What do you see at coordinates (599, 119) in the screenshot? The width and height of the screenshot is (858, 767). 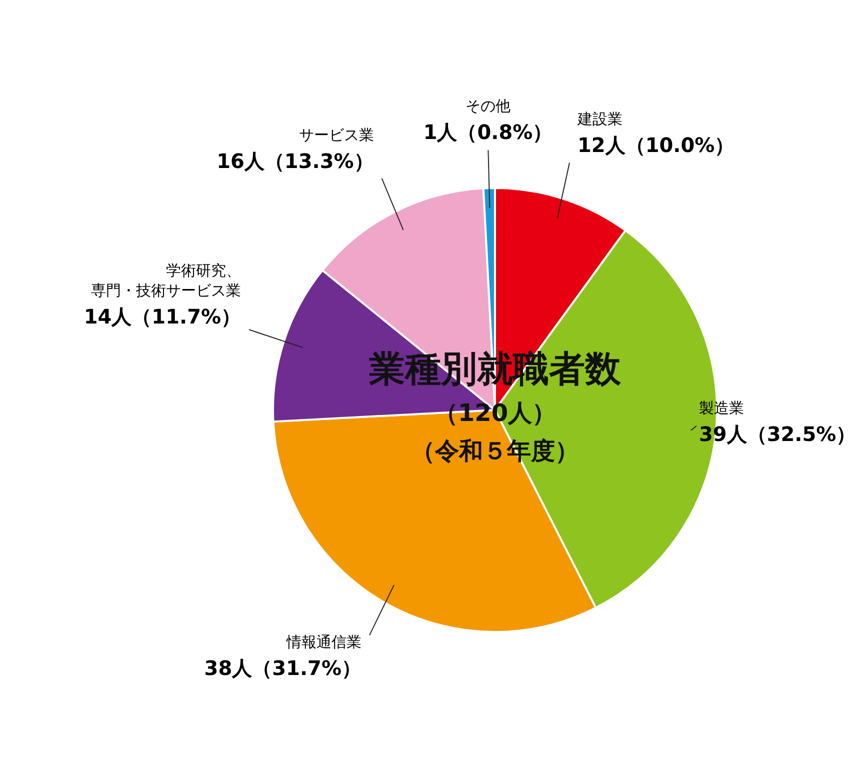 I see `slice-label: 建設業` at bounding box center [599, 119].